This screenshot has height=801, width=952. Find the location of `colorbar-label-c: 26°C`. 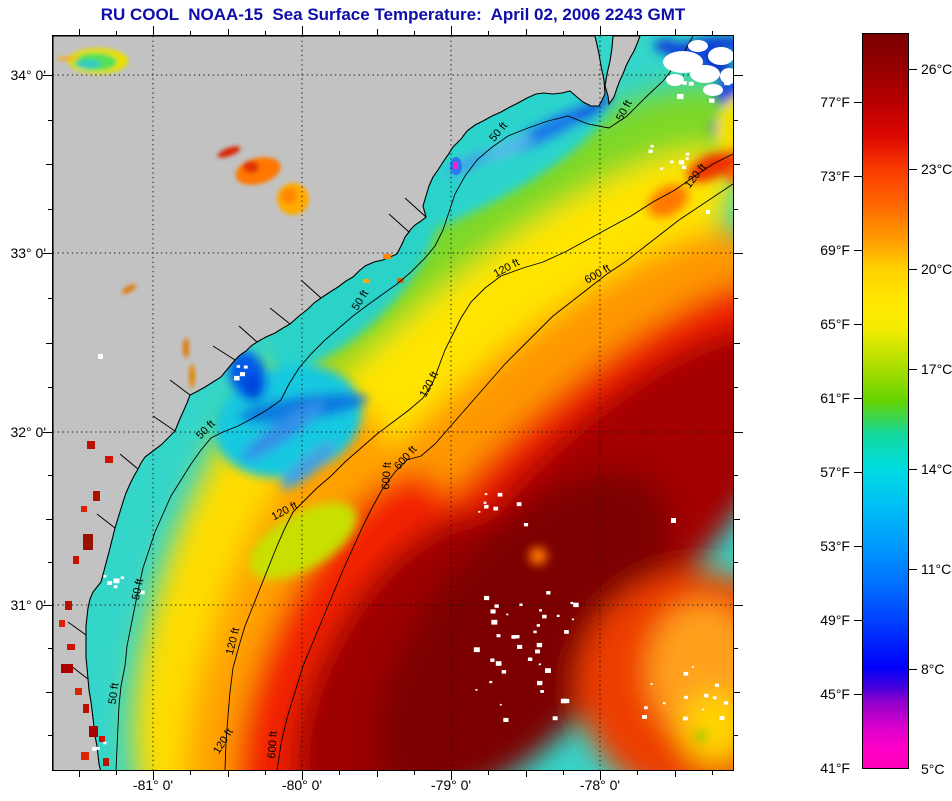

colorbar-label-c: 26°C is located at coordinates (936, 69).